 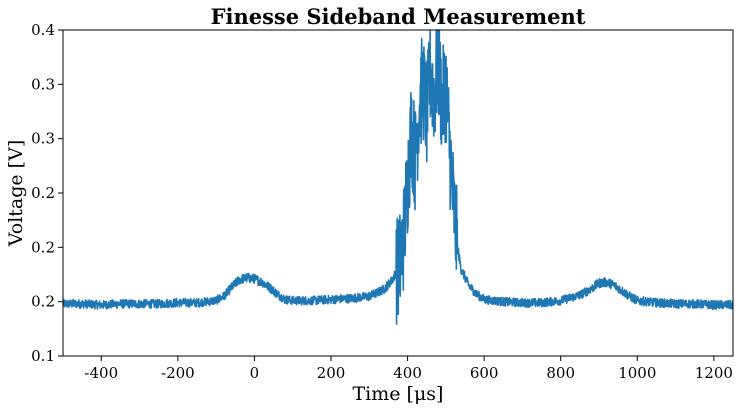 I want to click on x-tick-label: -400, so click(x=101, y=373).